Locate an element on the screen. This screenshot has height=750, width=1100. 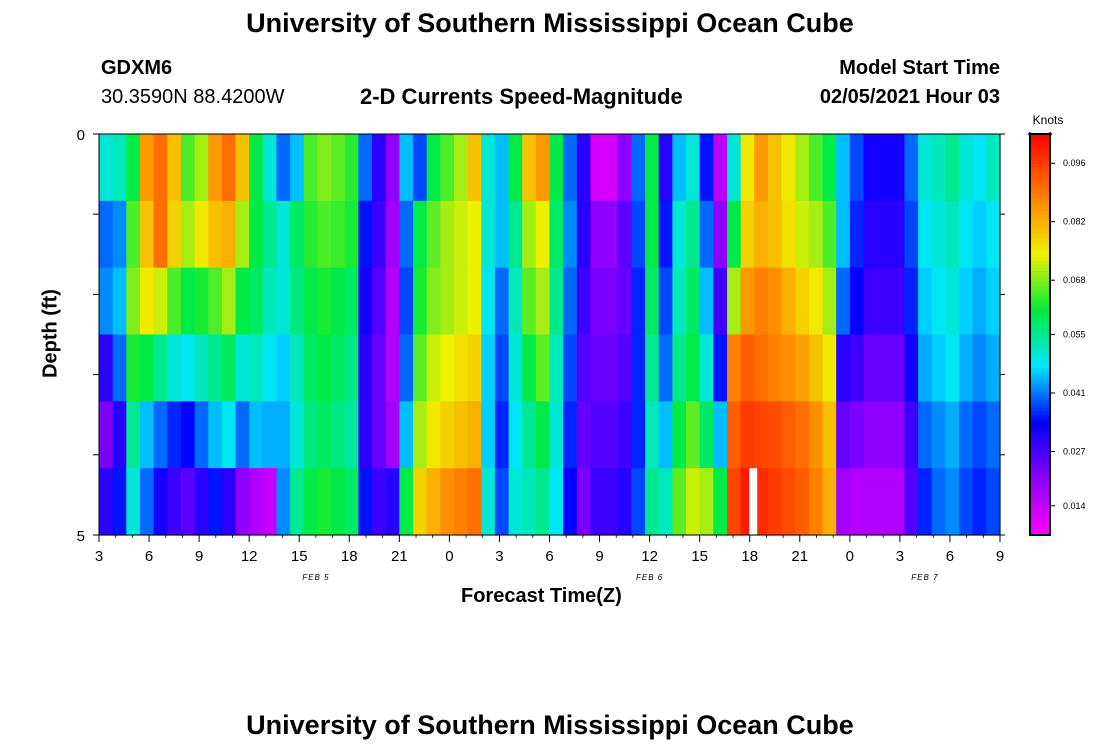
x-axis-label: Forecast Time(Z) is located at coordinates (541, 596).